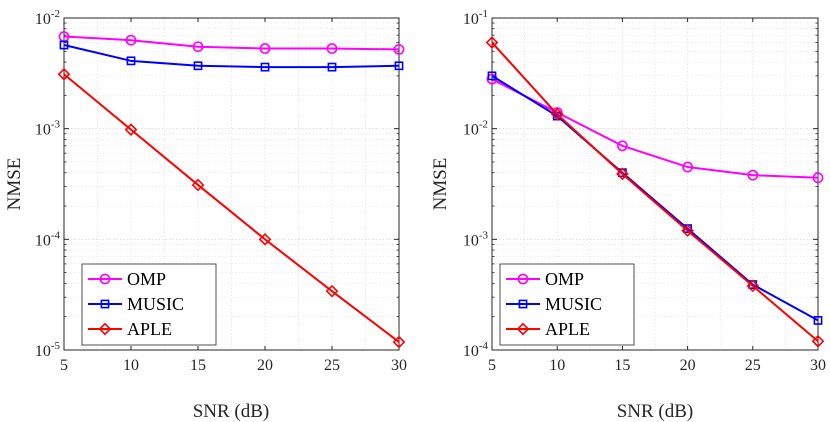 The width and height of the screenshot is (830, 422). What do you see at coordinates (475, 18) in the screenshot?
I see `y-tick-label: 10⁻¹` at bounding box center [475, 18].